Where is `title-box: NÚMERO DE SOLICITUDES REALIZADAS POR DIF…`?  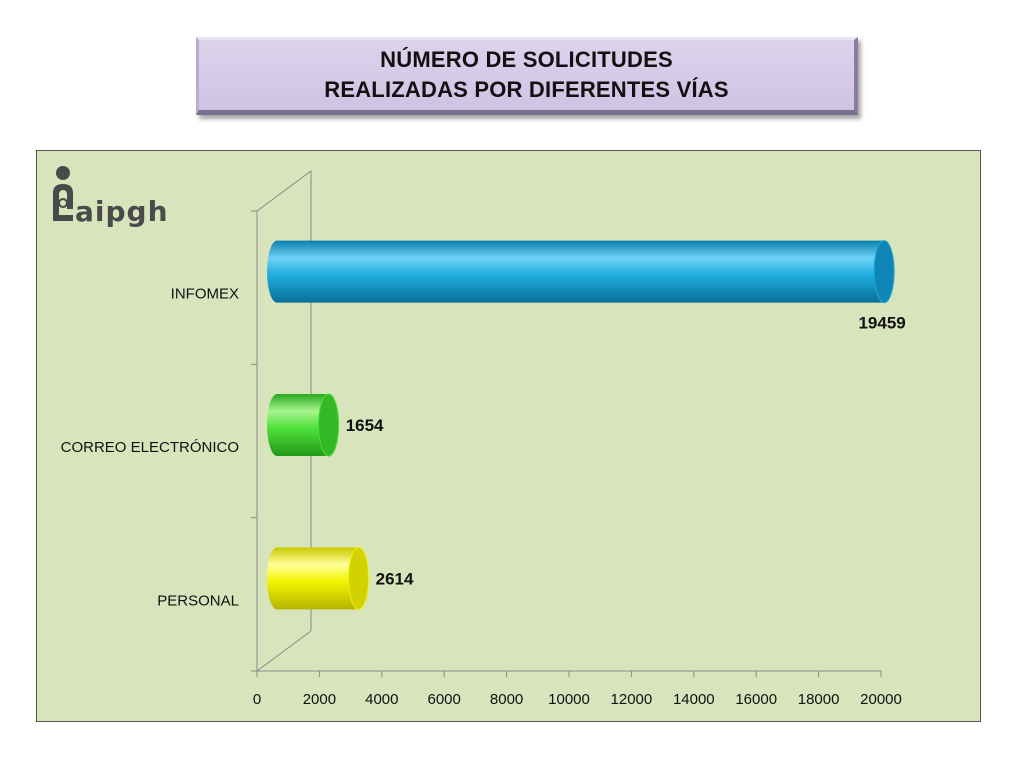
title-box: NÚMERO DE SOLICITUDES REALIZADAS POR DIF… is located at coordinates (527, 76).